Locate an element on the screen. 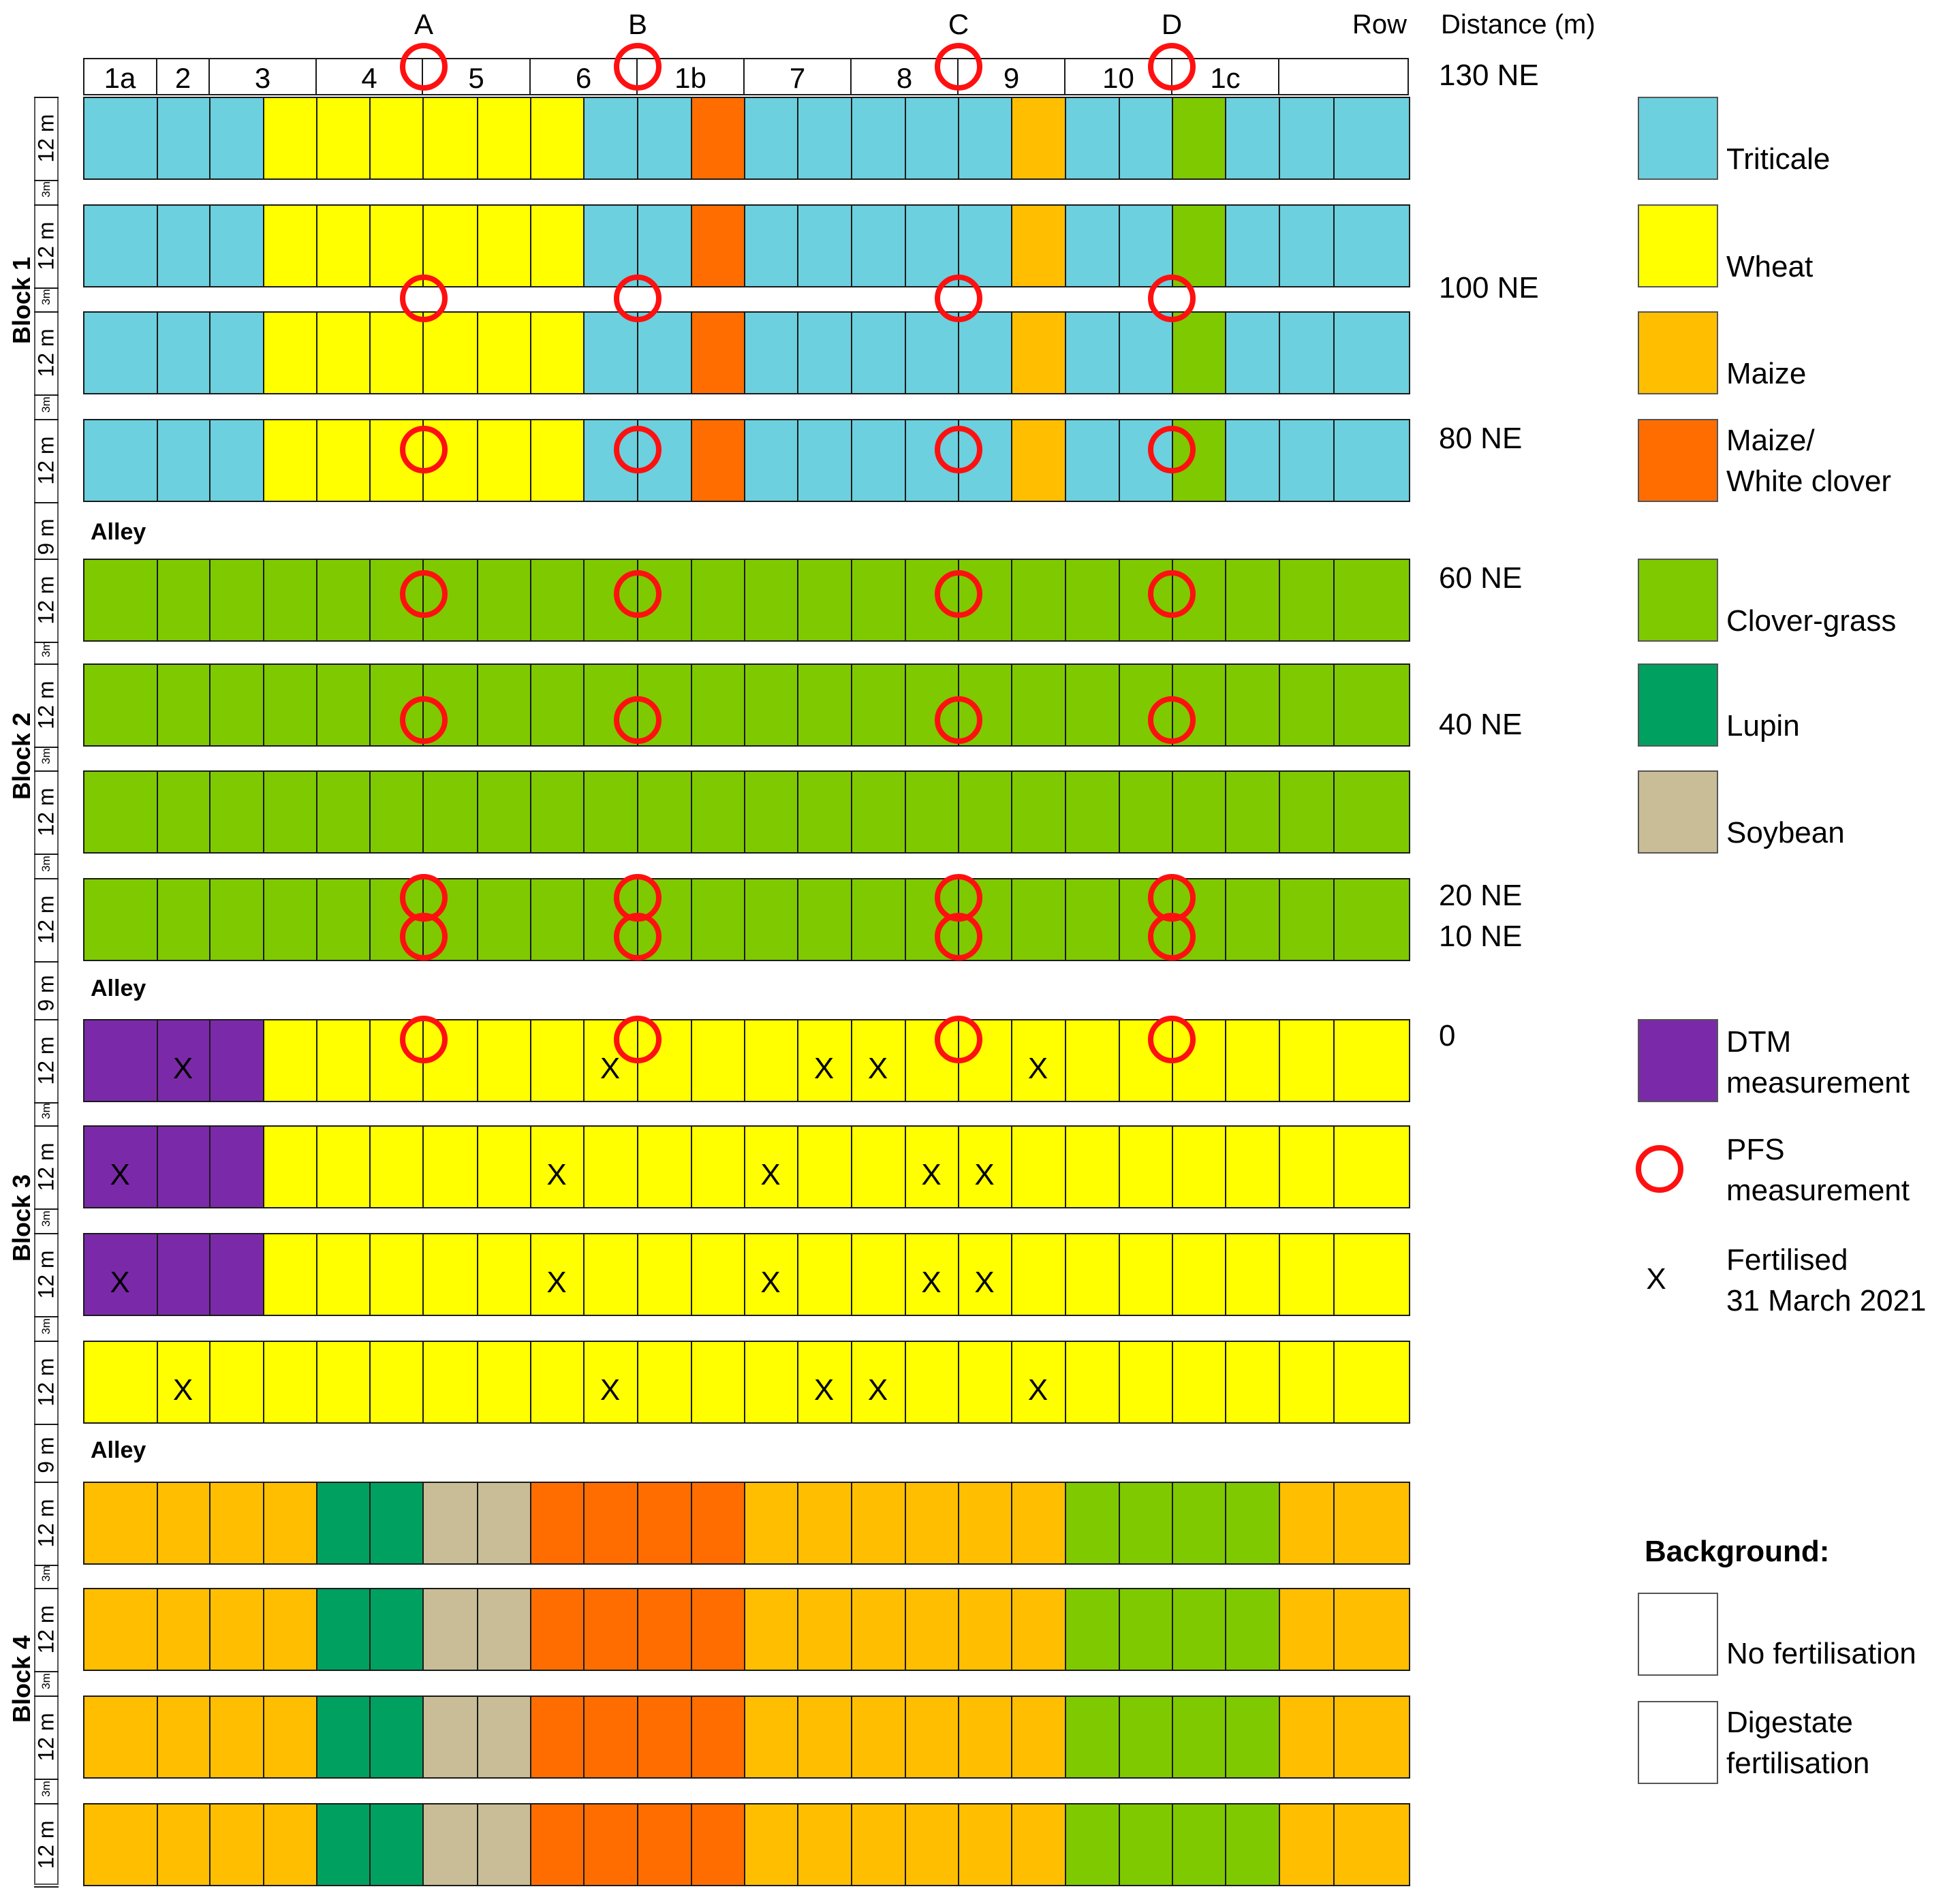 The width and height of the screenshot is (1960, 1891). column-divider is located at coordinates (1064, 76).